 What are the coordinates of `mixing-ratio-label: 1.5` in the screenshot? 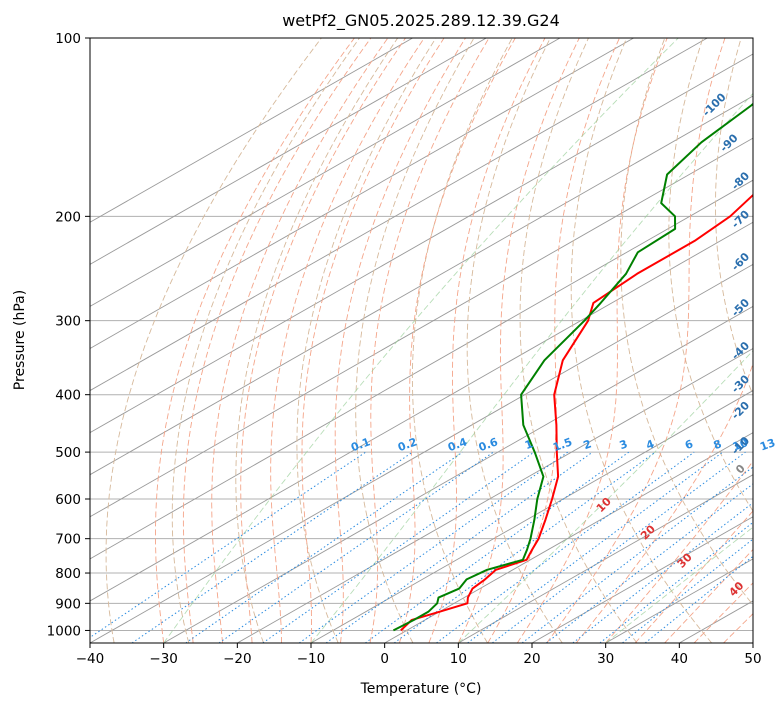 It's located at (562, 444).